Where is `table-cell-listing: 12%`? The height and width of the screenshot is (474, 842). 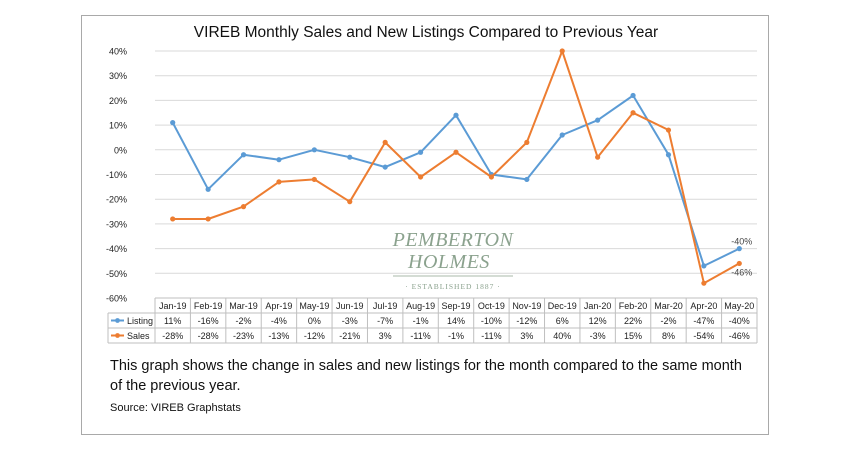 table-cell-listing: 12% is located at coordinates (598, 321).